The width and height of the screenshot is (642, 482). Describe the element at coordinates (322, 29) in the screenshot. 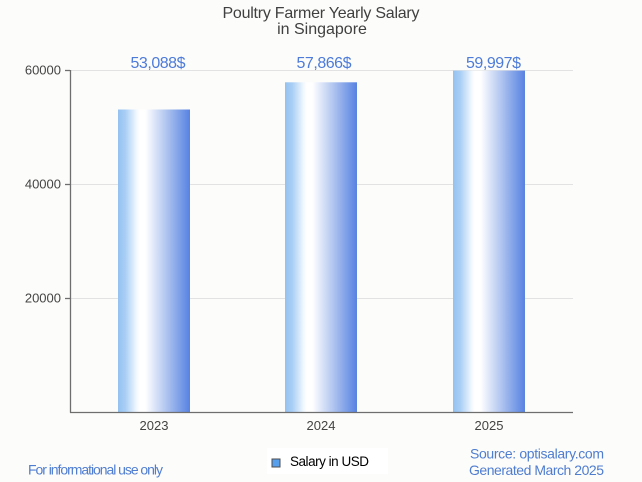

I see `svg-text: in Singapore` at that location.